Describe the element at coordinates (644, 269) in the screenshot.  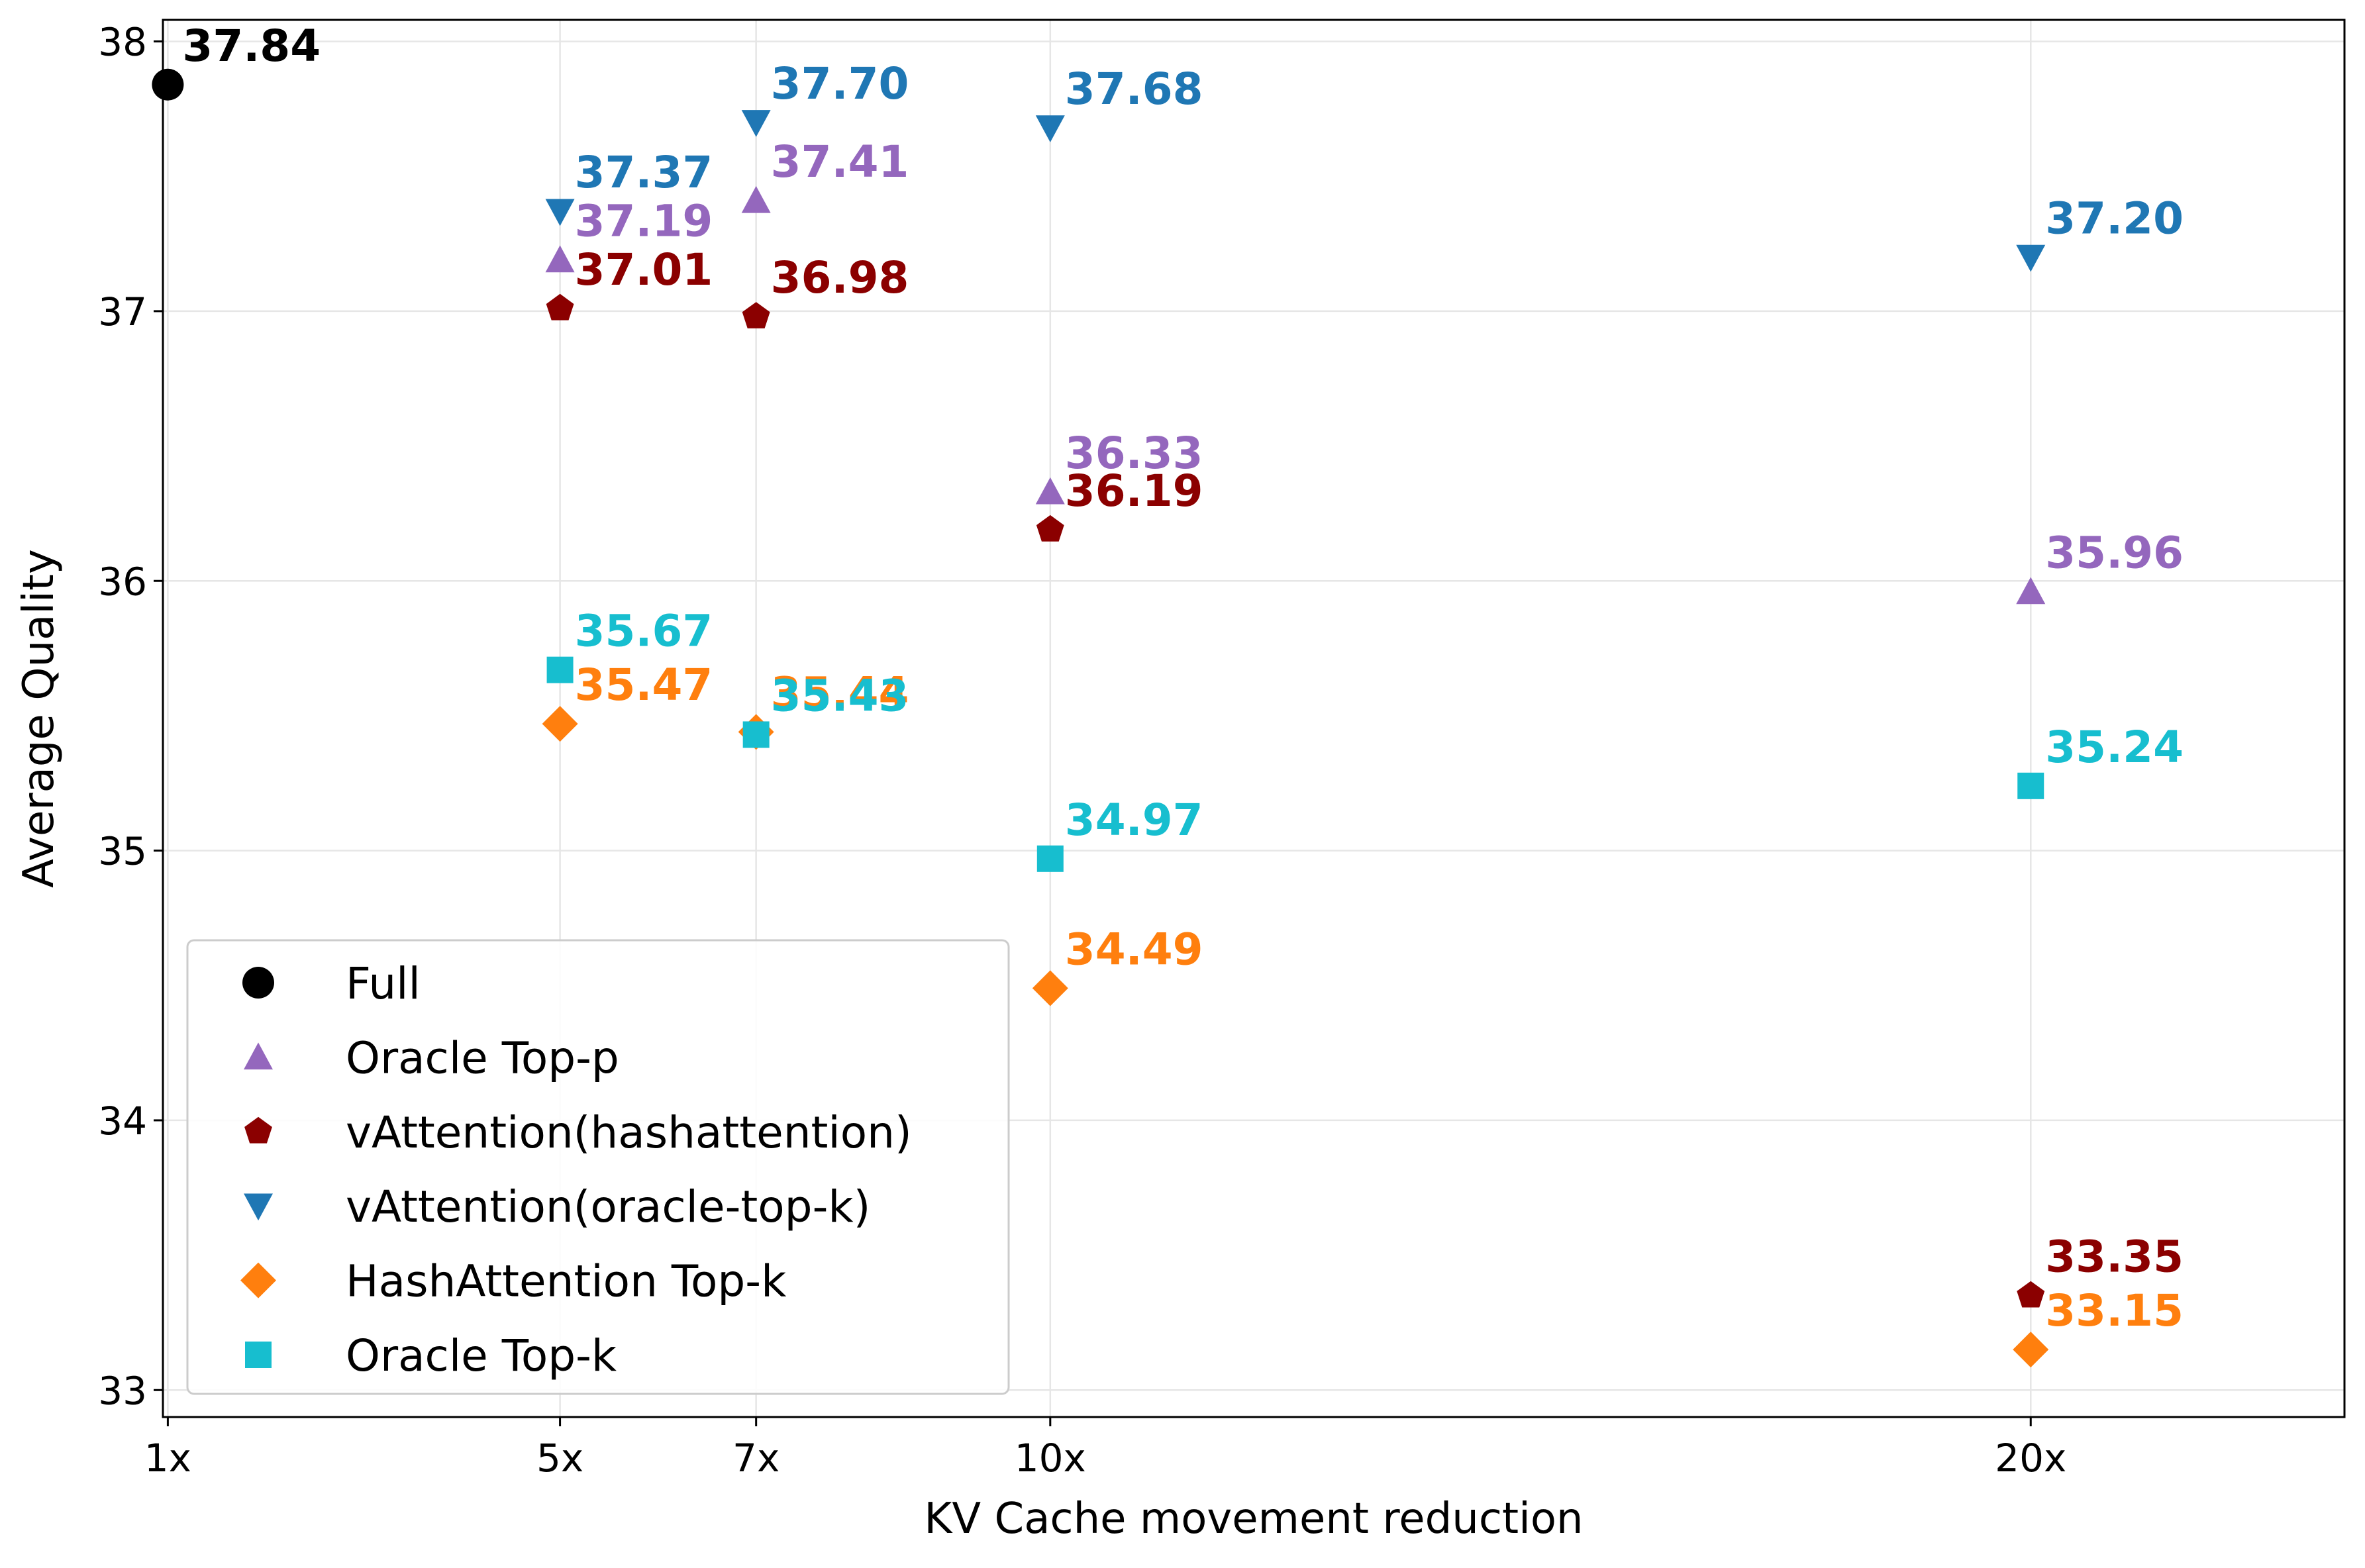
I see `data-label: 37.01` at that location.